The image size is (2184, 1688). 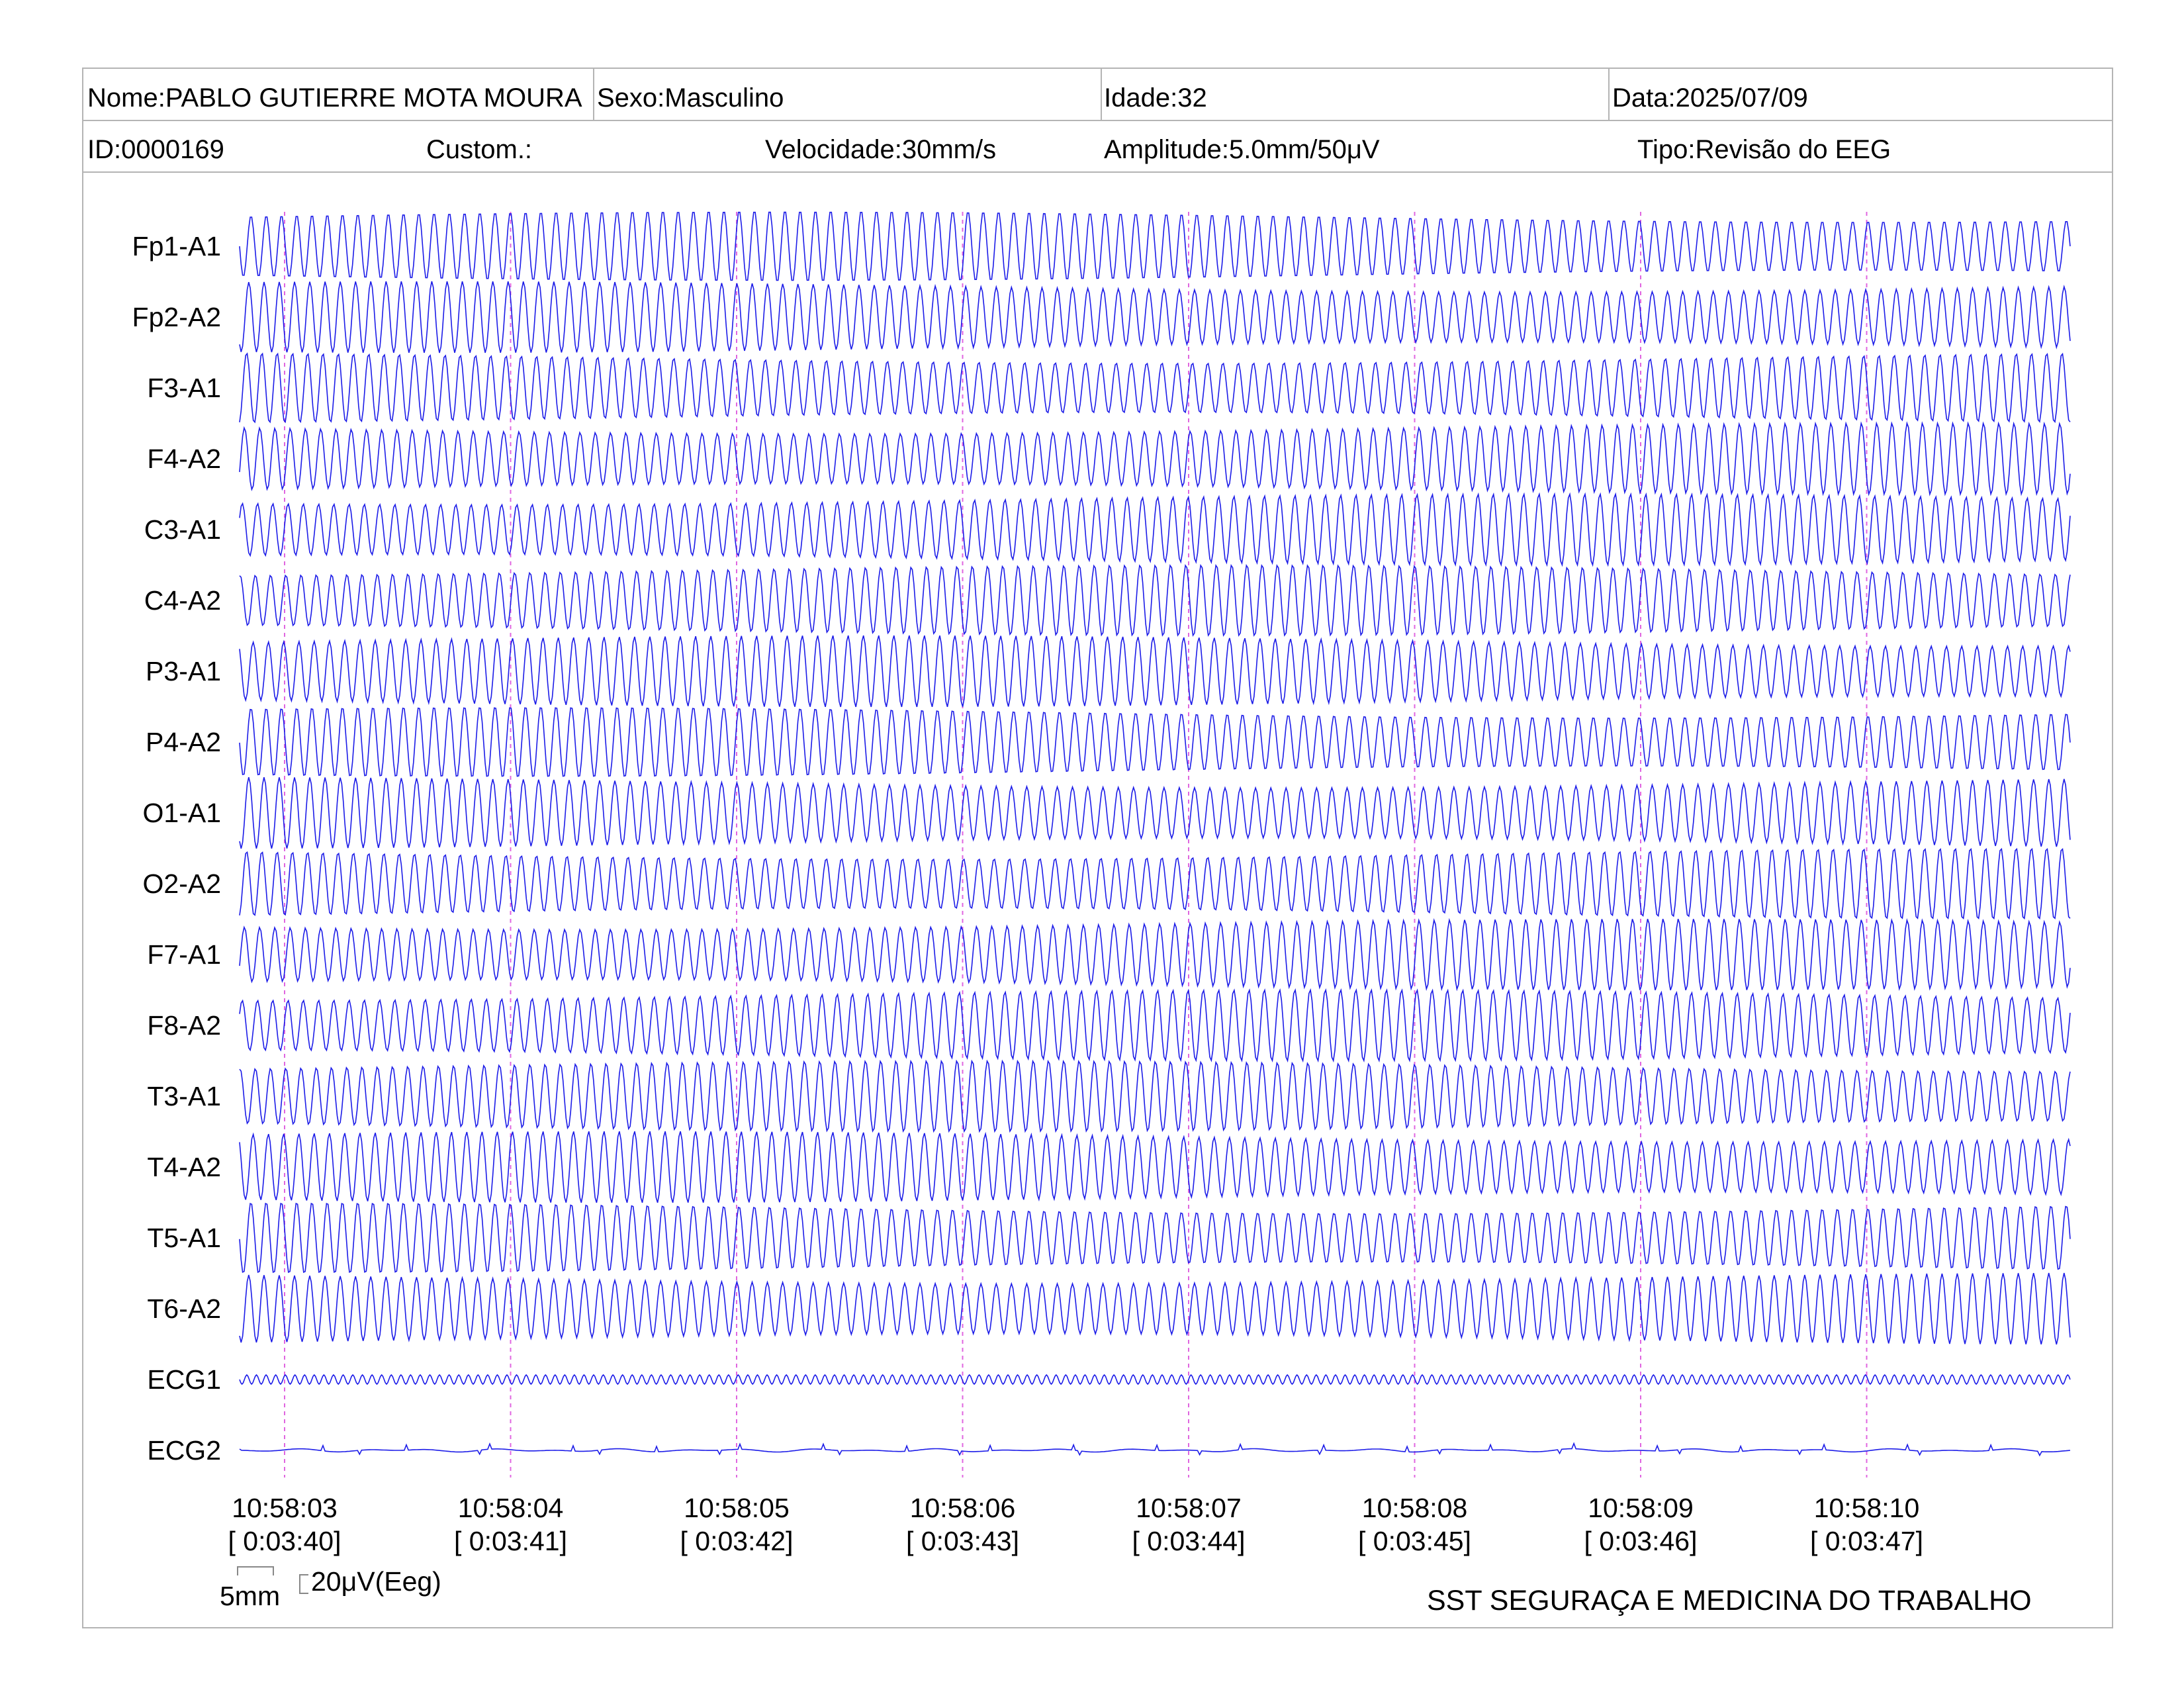 What do you see at coordinates (963, 1541) in the screenshot?
I see `time-marker-elapsed: [ 0:03:43]` at bounding box center [963, 1541].